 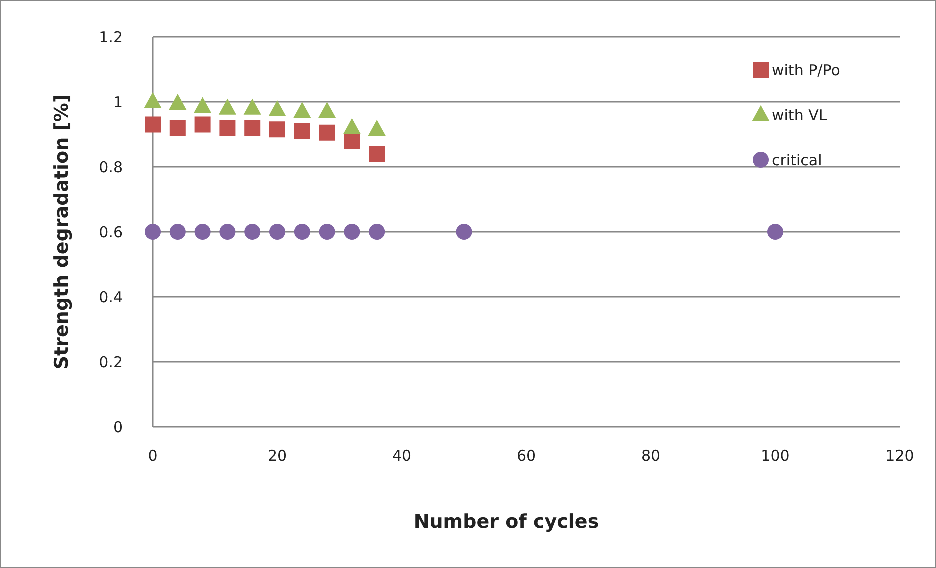 What do you see at coordinates (278, 456) in the screenshot?
I see `x-tick-label: 20` at bounding box center [278, 456].